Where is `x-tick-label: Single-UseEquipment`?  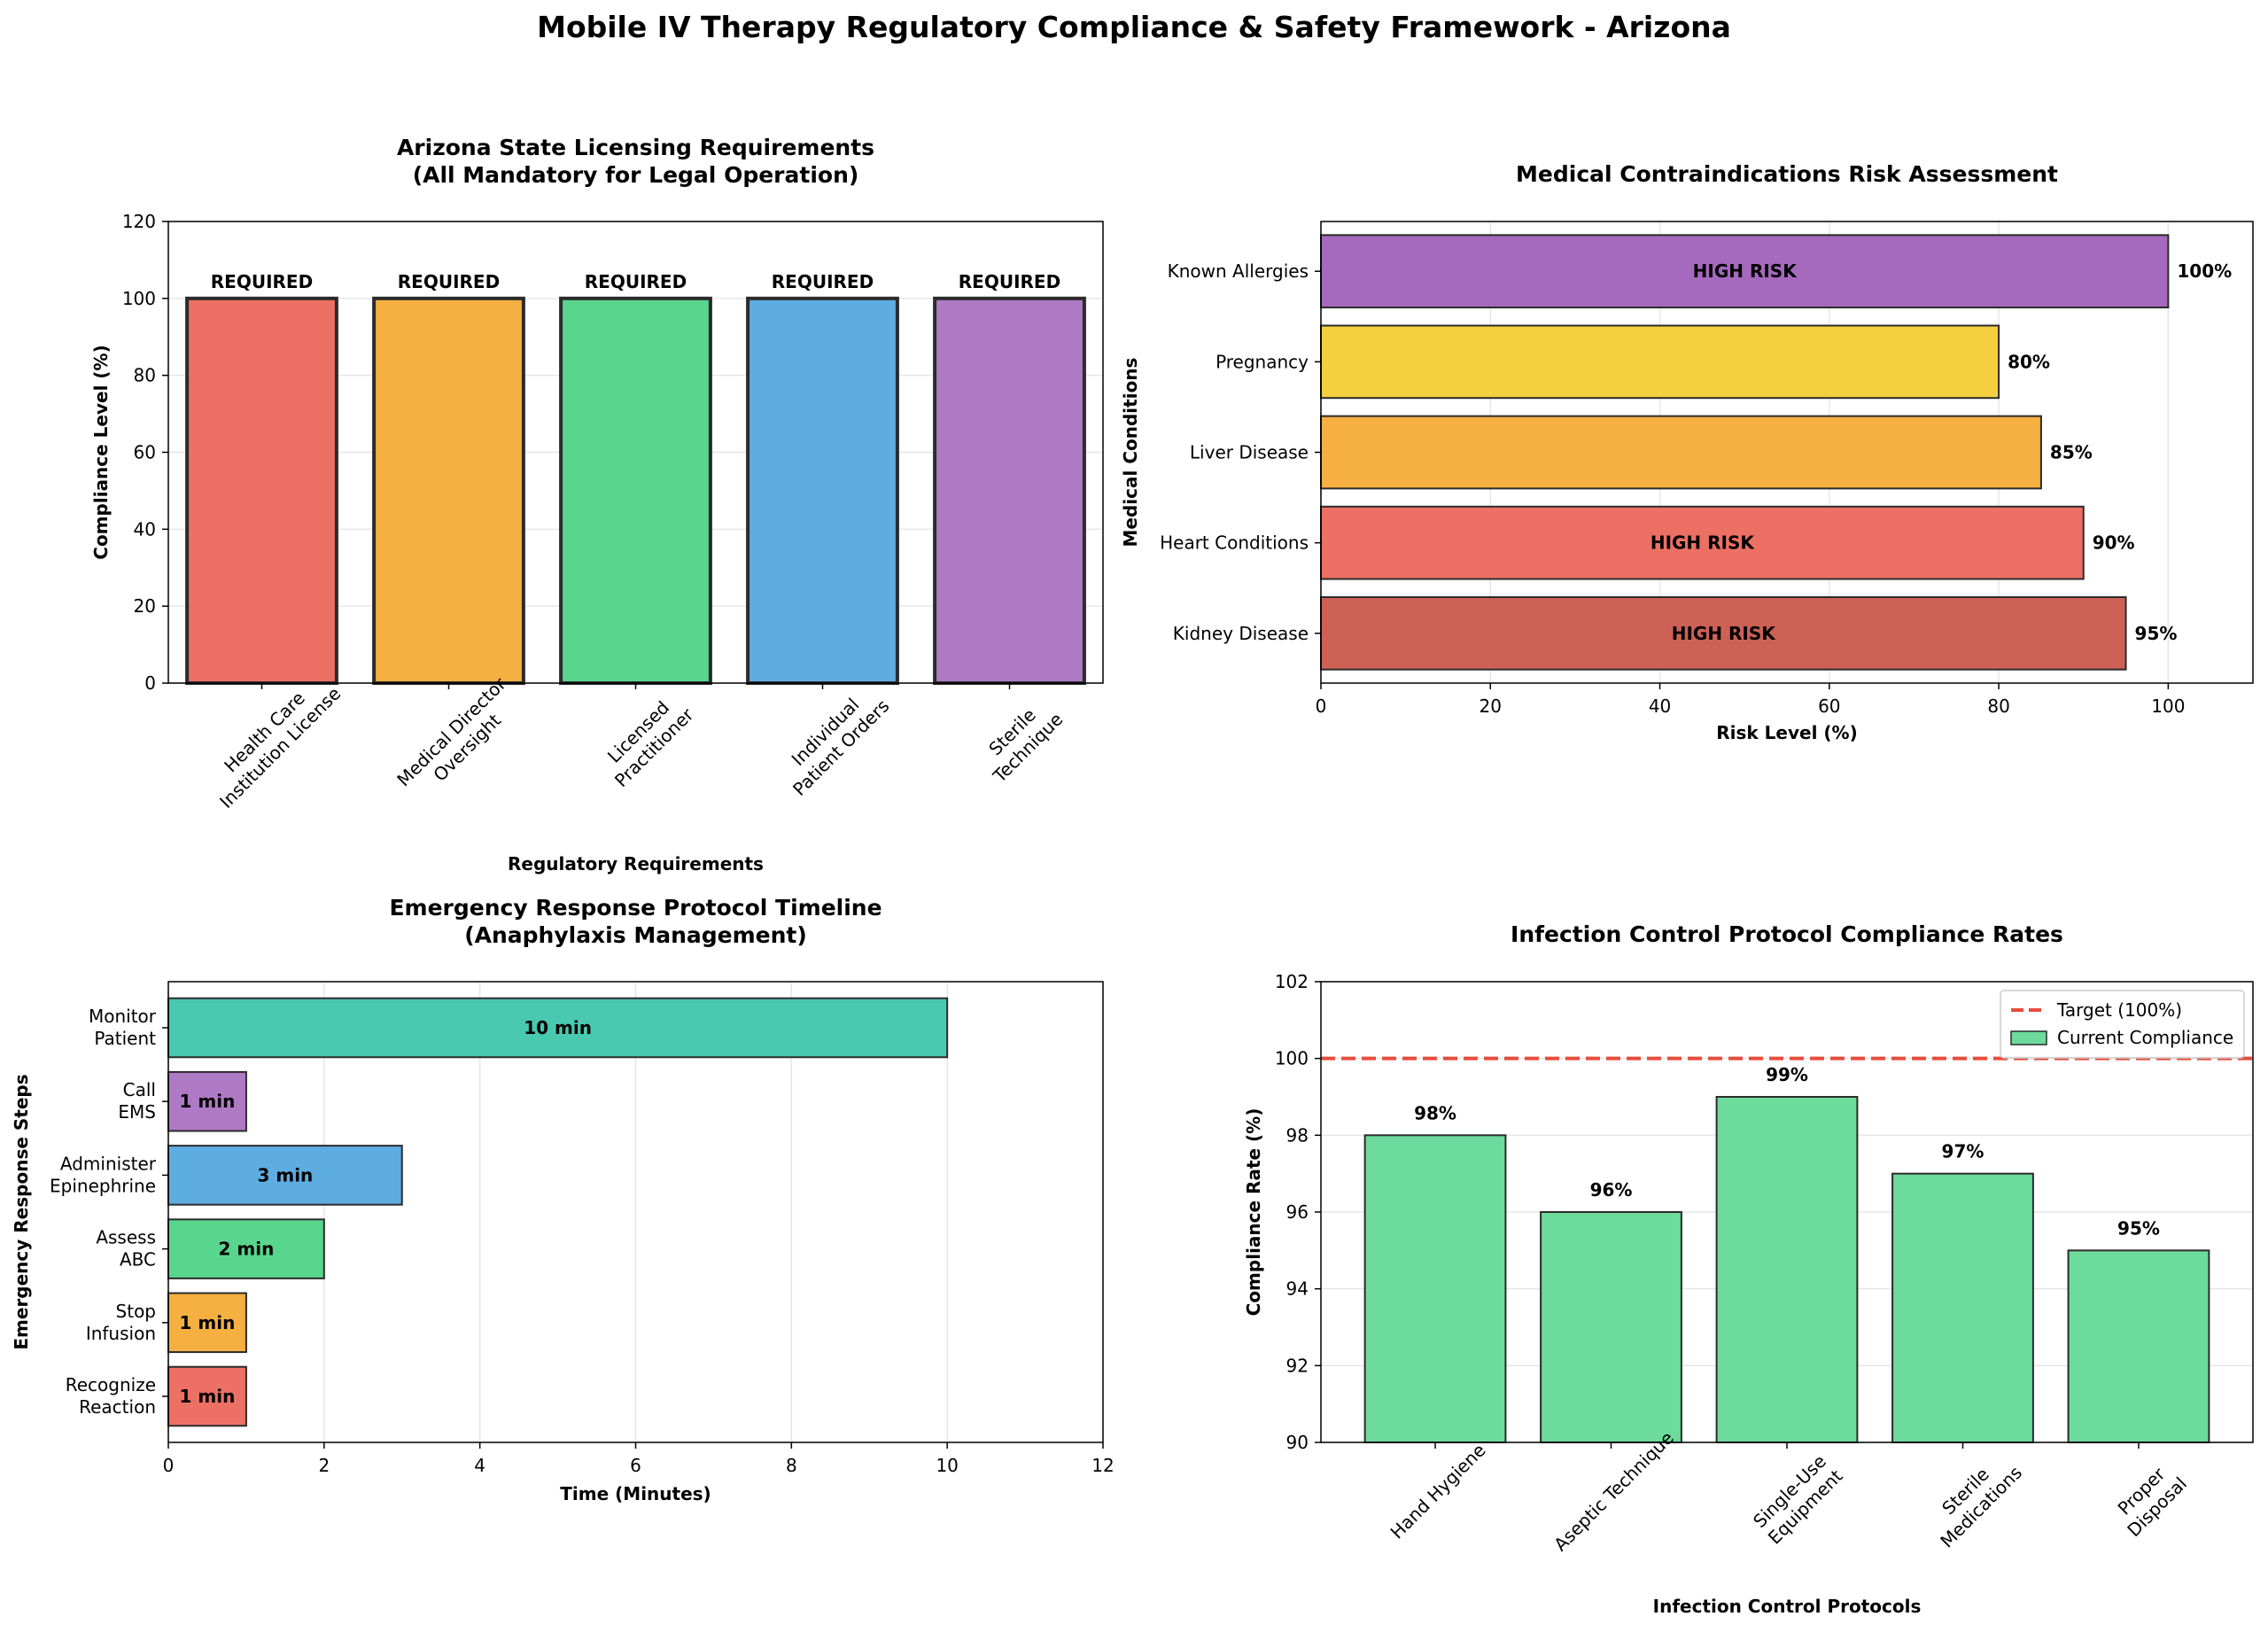 x-tick-label: Single-UseEquipment is located at coordinates (1797, 1499).